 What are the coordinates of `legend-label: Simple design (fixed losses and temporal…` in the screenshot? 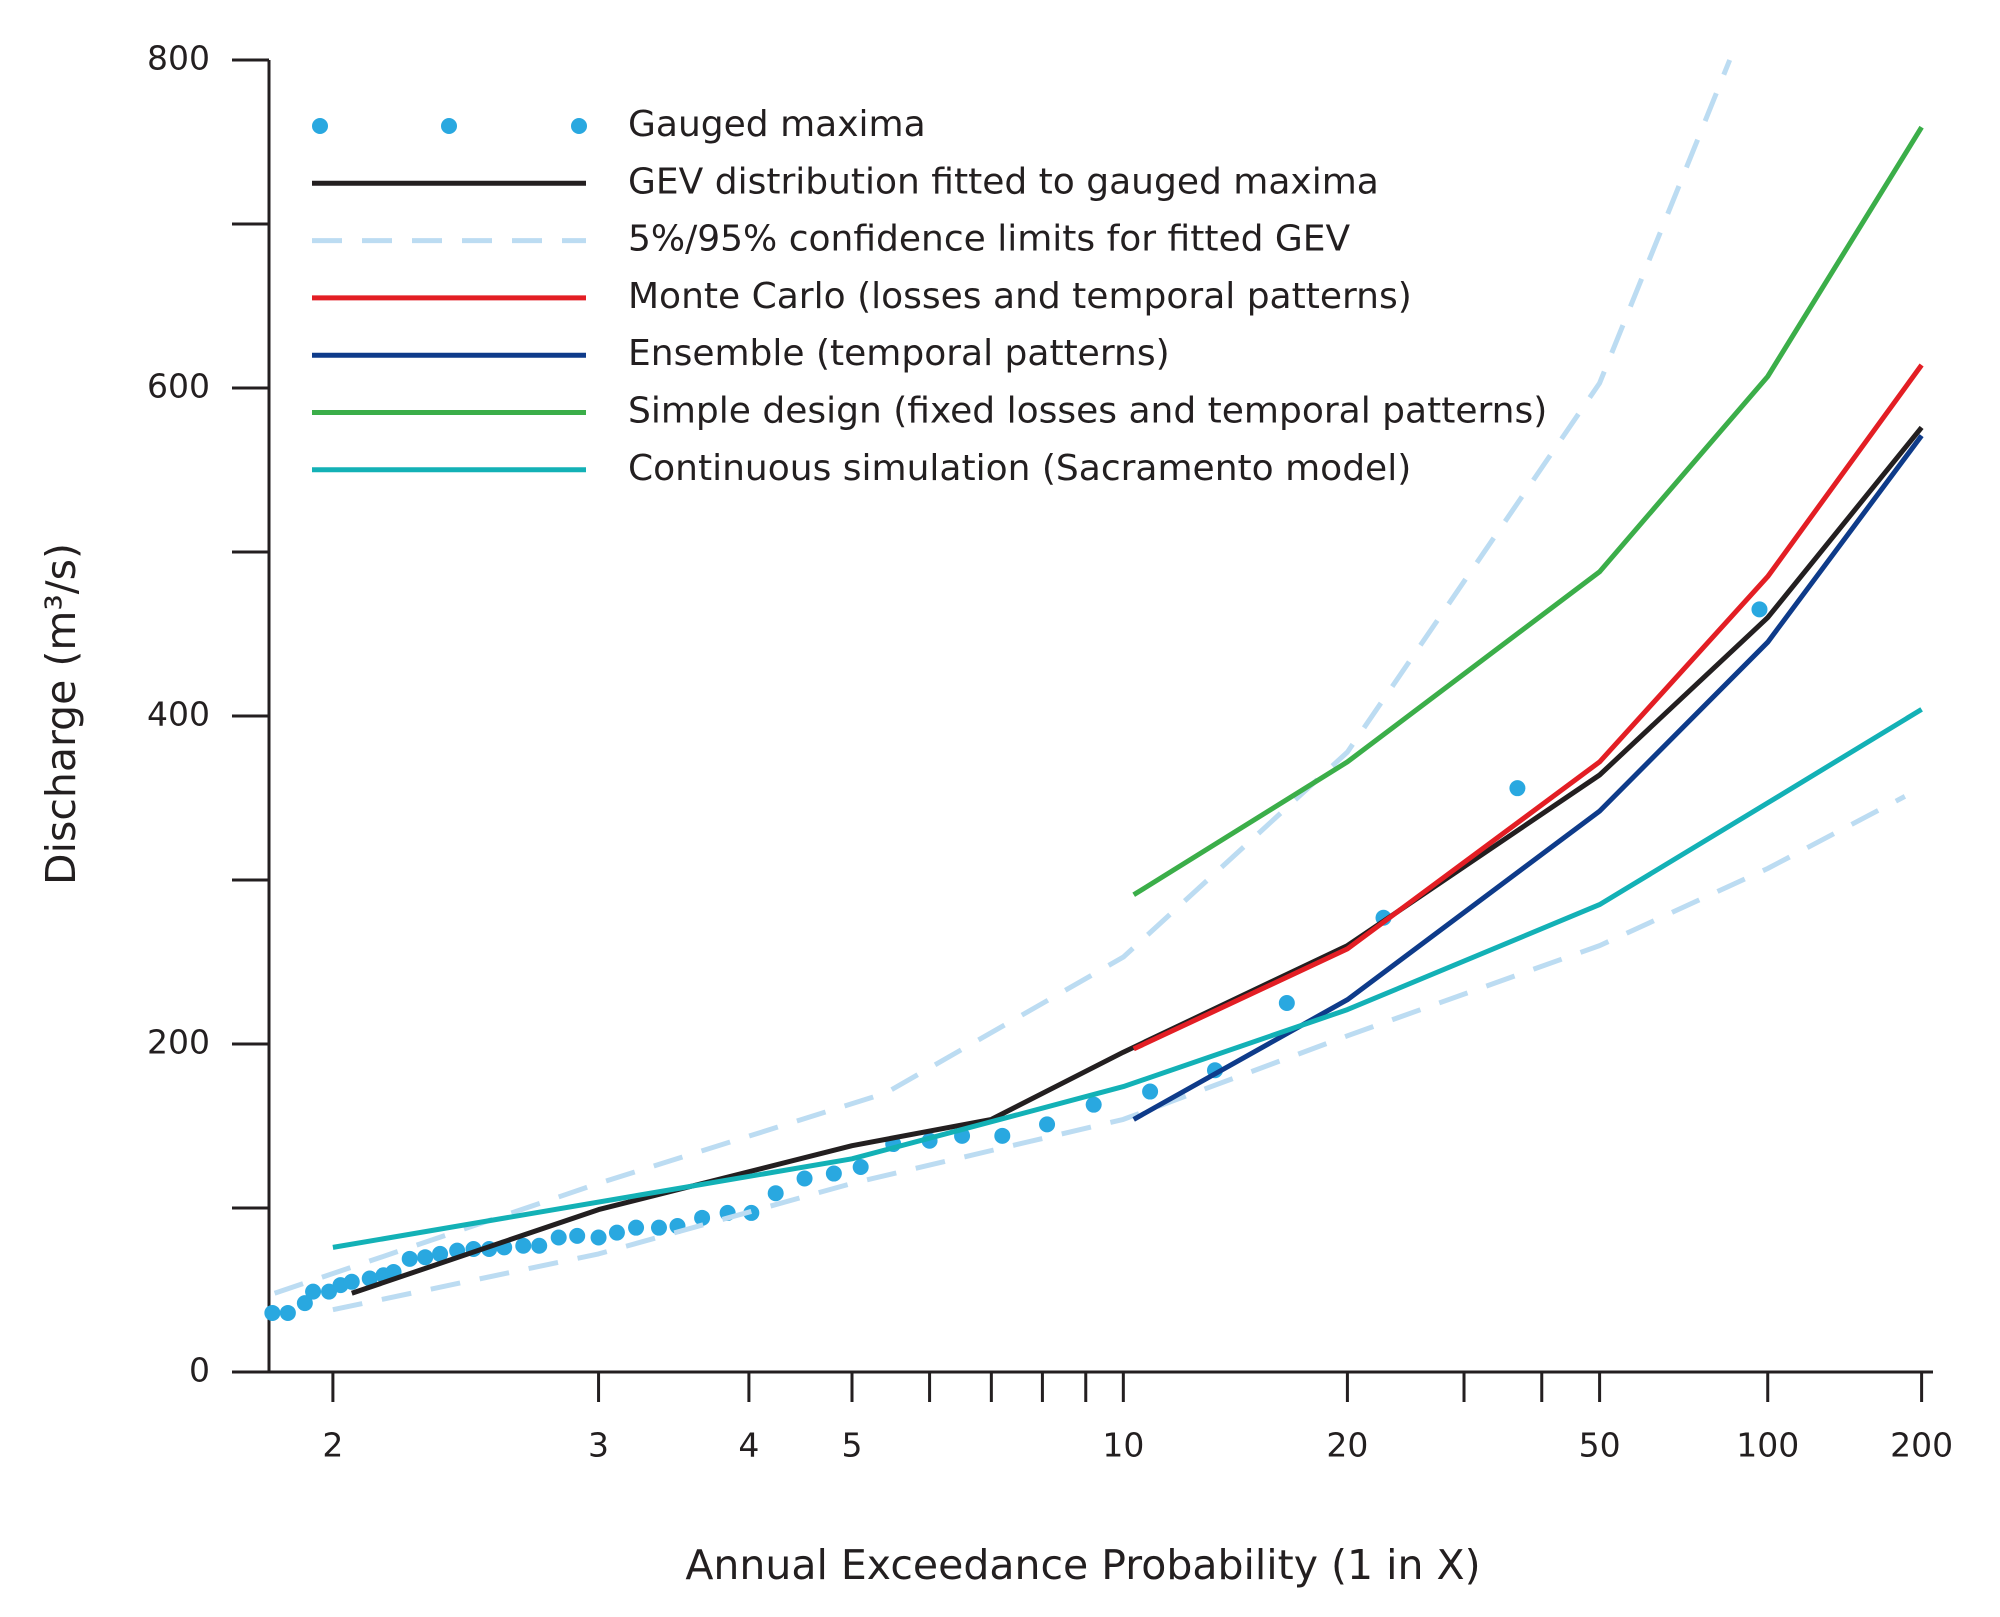 It's located at (1087, 411).